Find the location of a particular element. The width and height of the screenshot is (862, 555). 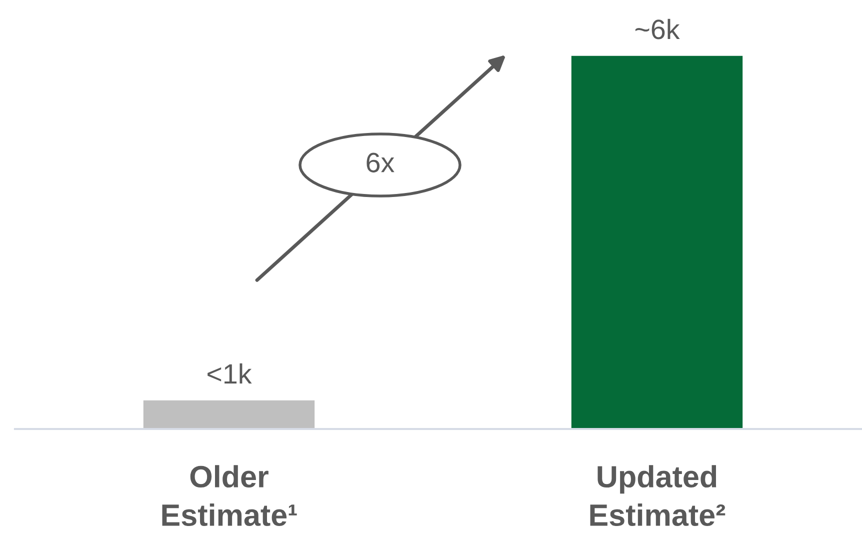

x-tick-label: Updated Estimate² is located at coordinates (658, 495).